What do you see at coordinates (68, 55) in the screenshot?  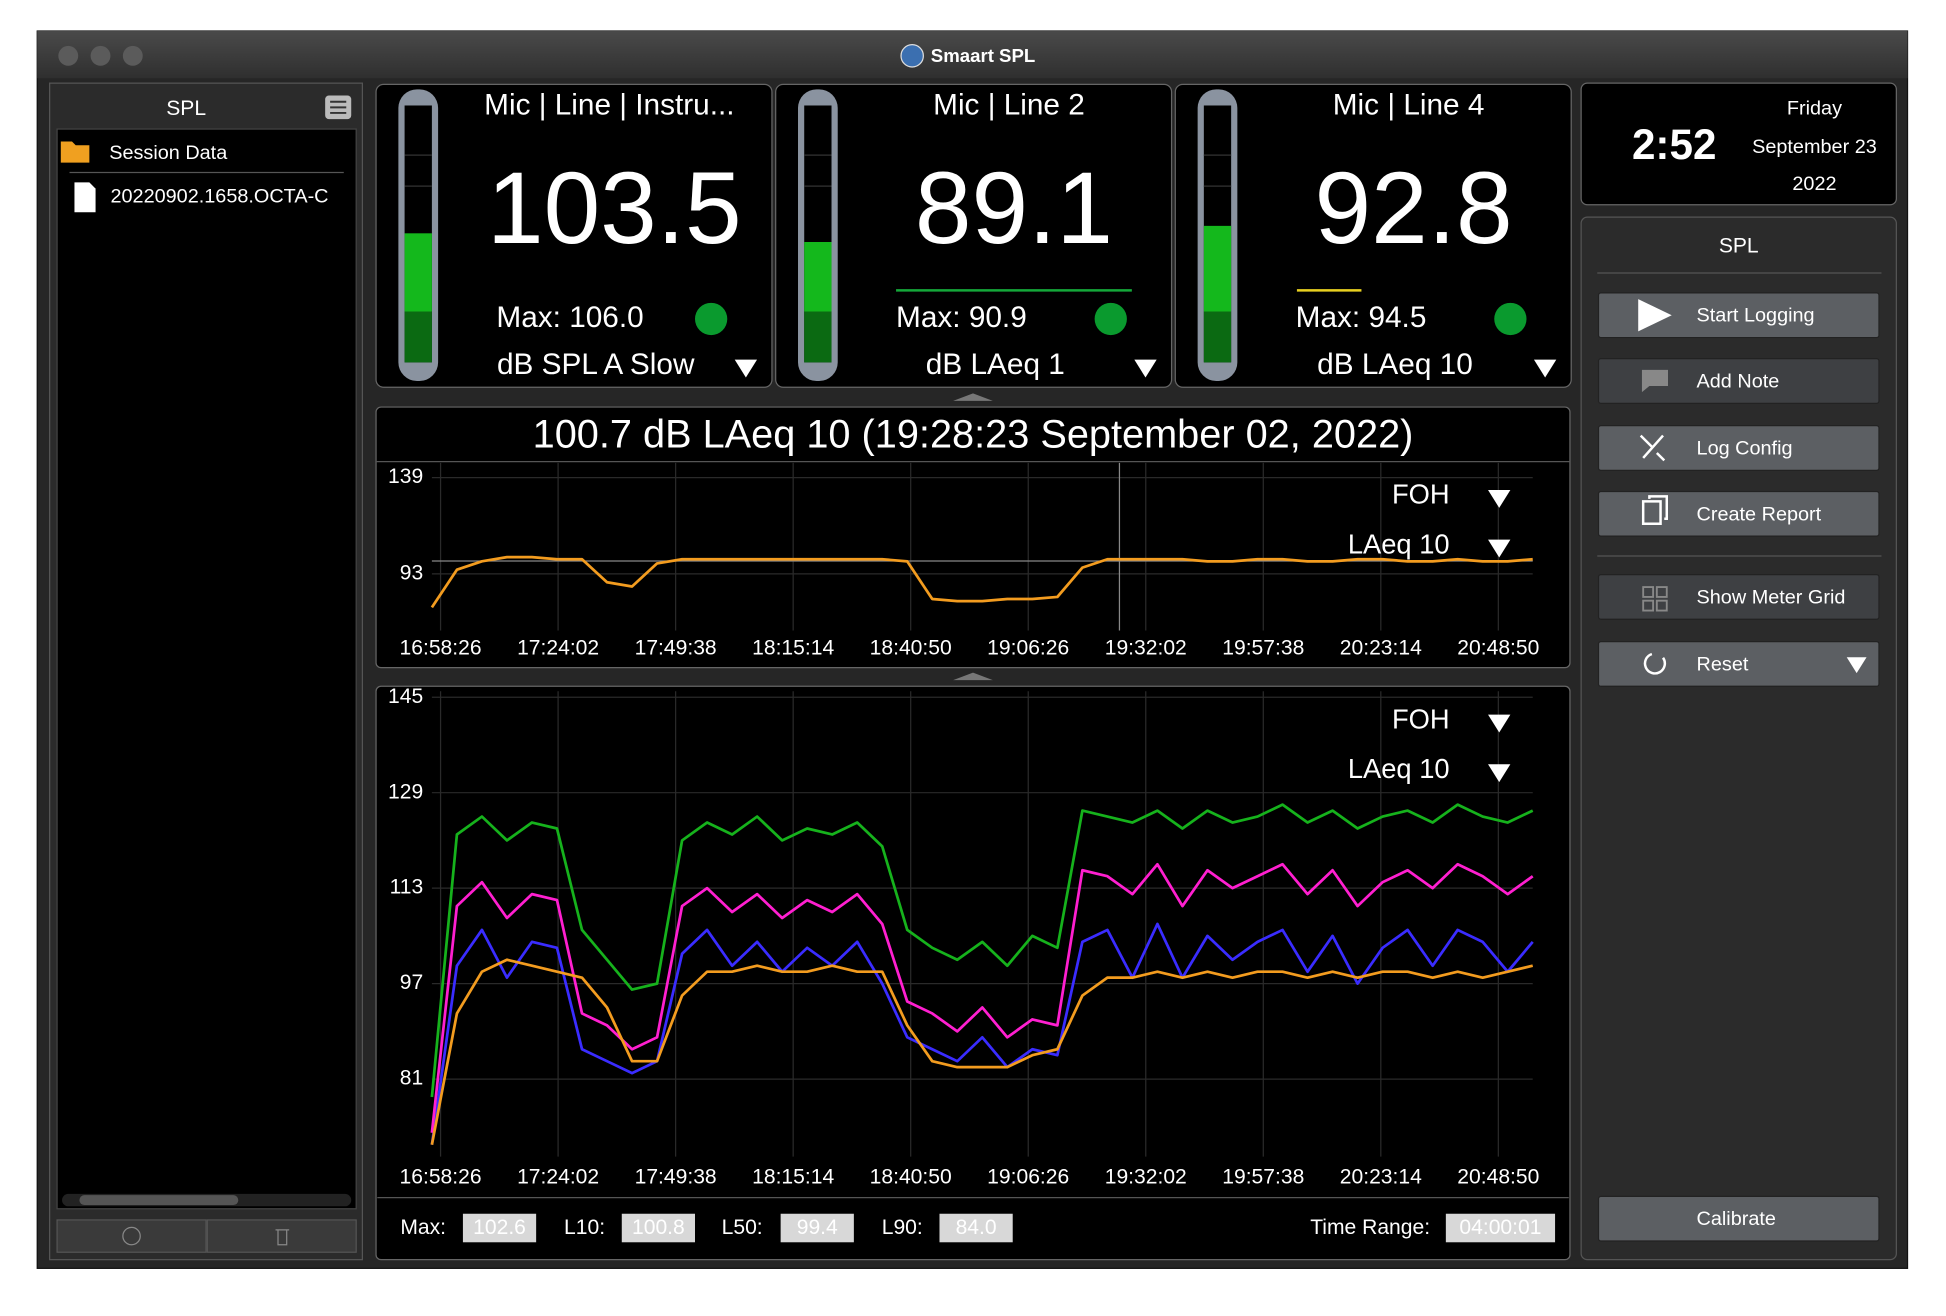 I see `close-button` at bounding box center [68, 55].